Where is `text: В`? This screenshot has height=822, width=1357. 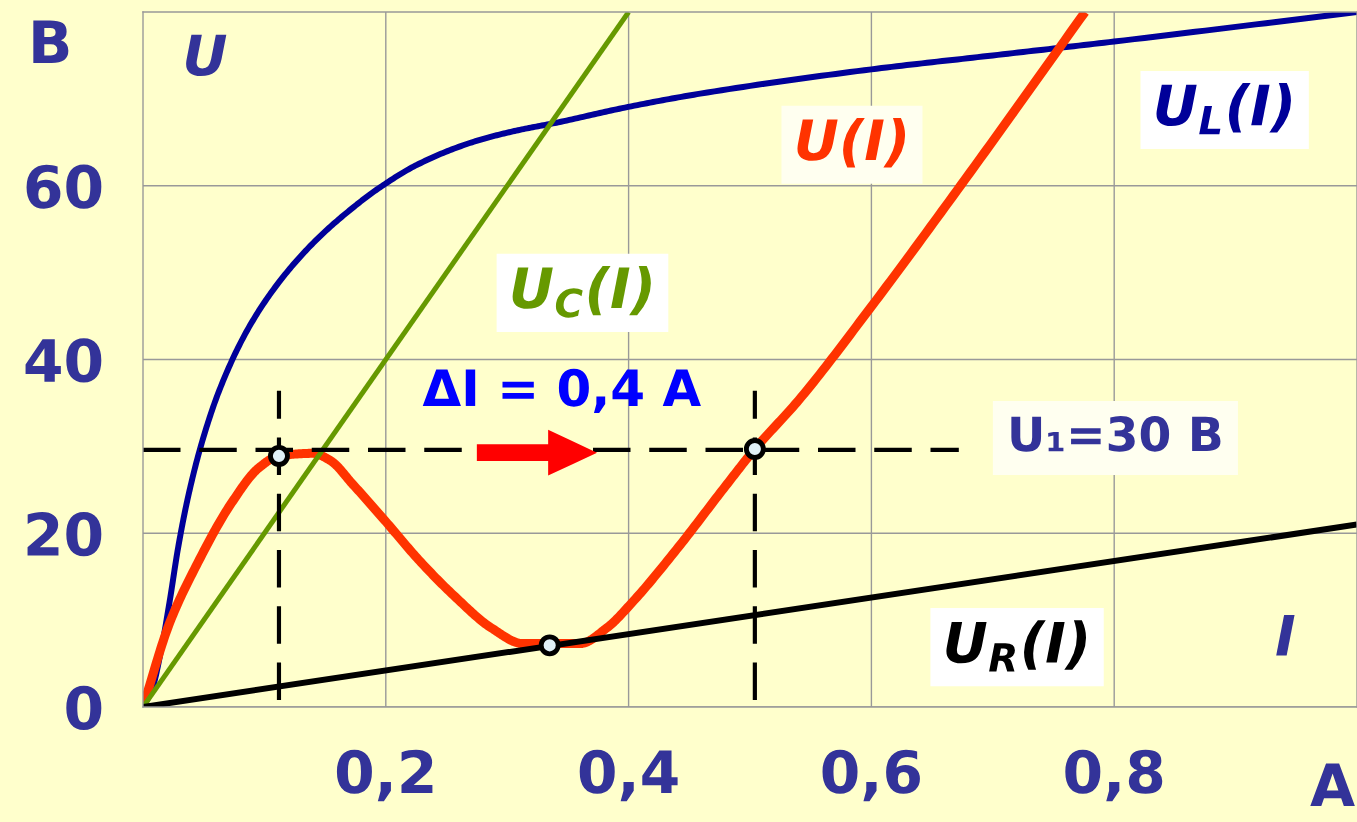 text: В is located at coordinates (51, 41).